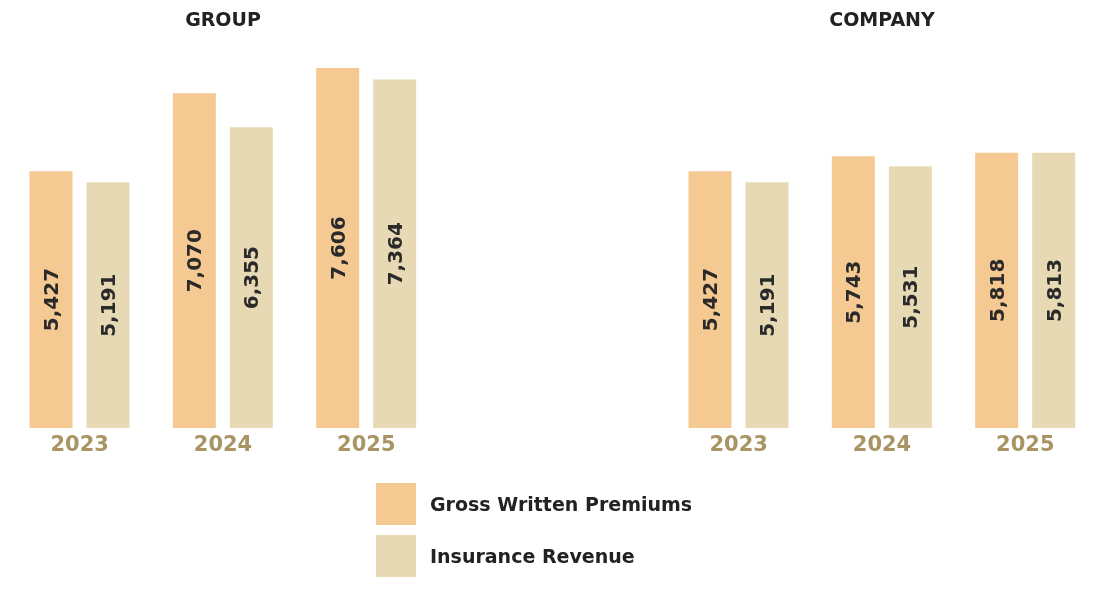  I want to click on data-label: 5,531, so click(910, 297).